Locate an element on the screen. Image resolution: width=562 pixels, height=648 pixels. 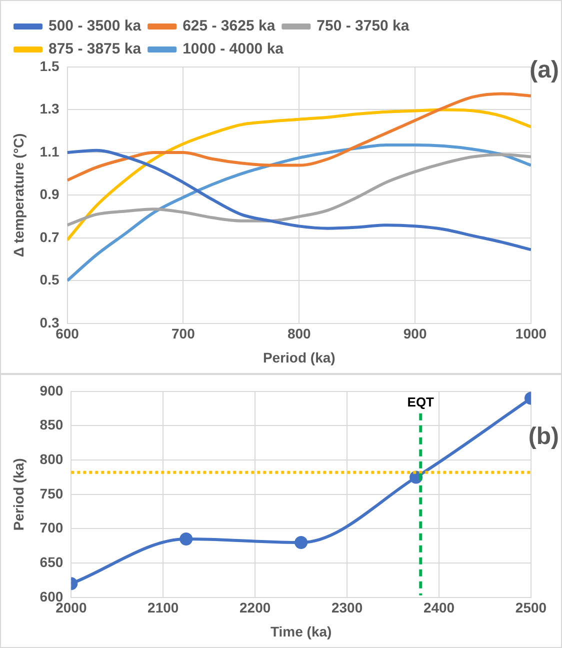
x-axis-title: Period (ka) is located at coordinates (299, 357).